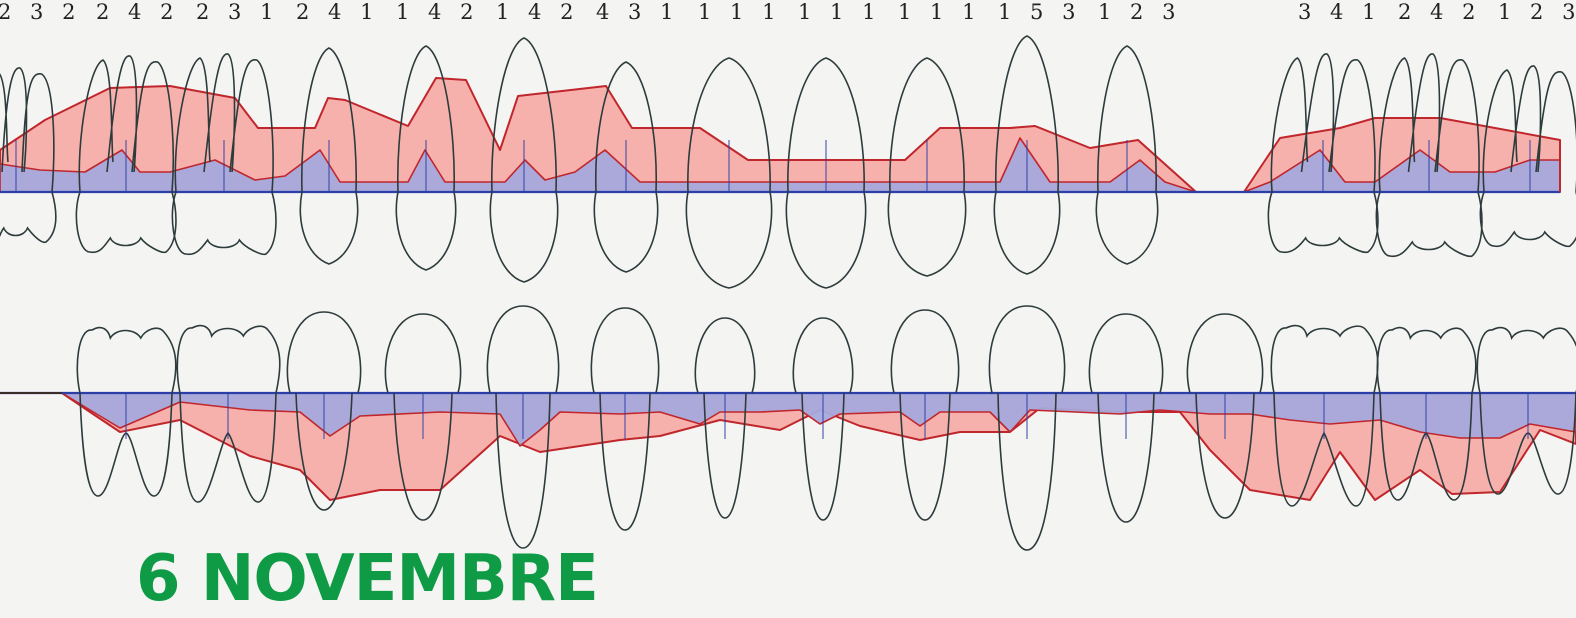  Describe the element at coordinates (638, 12) in the screenshot. I see `probing-depth-label: 4 3 1` at that location.